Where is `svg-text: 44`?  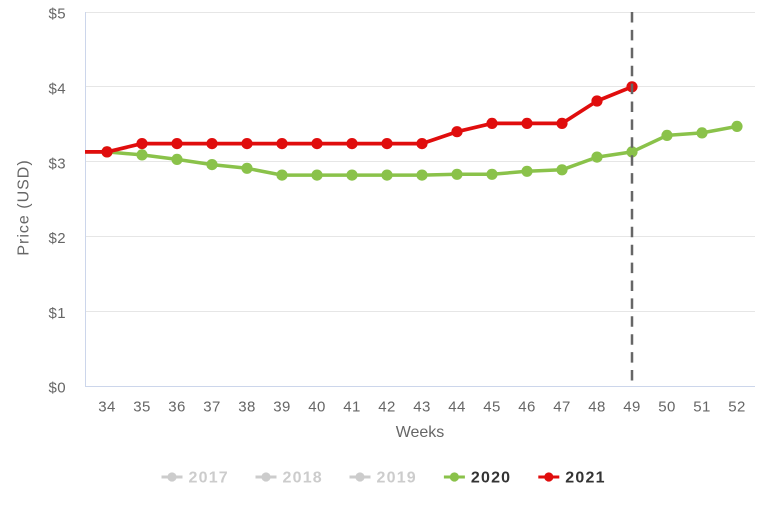
svg-text: 44 is located at coordinates (457, 407).